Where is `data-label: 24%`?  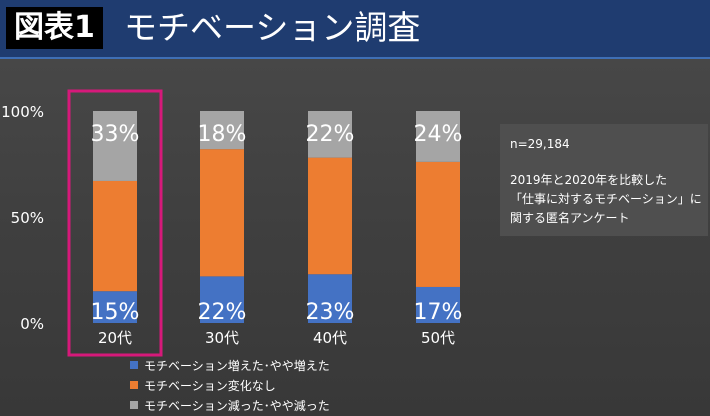 data-label: 24% is located at coordinates (438, 134).